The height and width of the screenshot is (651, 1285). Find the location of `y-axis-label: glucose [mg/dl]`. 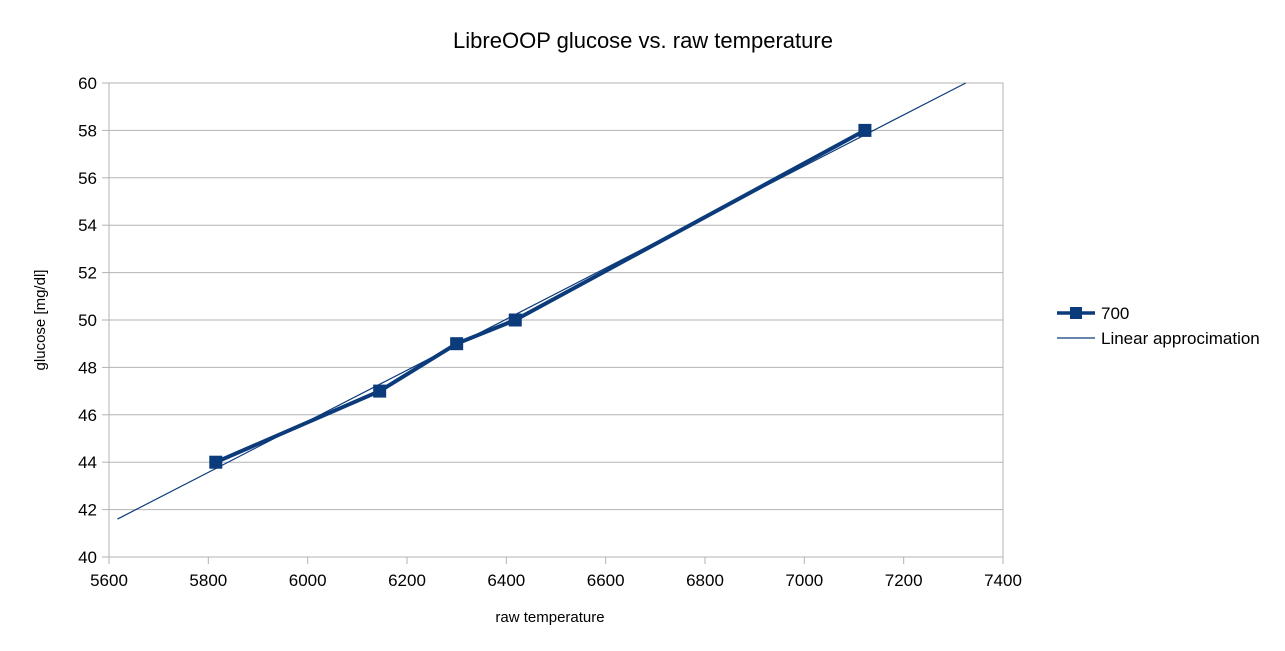

y-axis-label: glucose [mg/dl] is located at coordinates (40, 320).